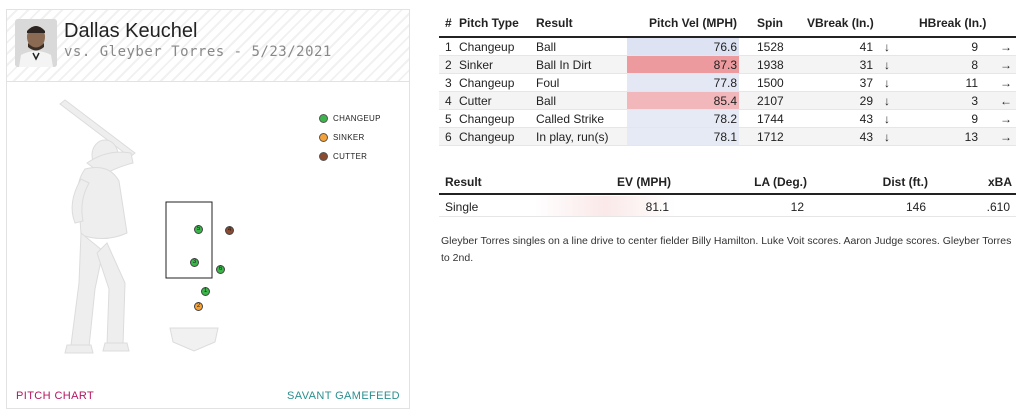 The height and width of the screenshot is (417, 1024). I want to click on table-row: 6 Changeup In play, run(s) 78.1 1712 43 ↓ 13 →, so click(727, 137).